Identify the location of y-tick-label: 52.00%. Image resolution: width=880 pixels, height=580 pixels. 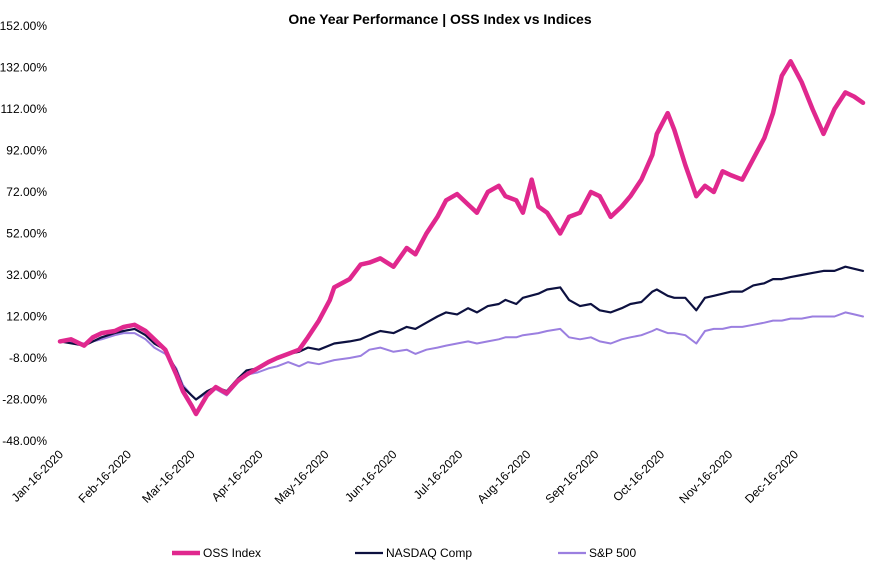
(26, 234).